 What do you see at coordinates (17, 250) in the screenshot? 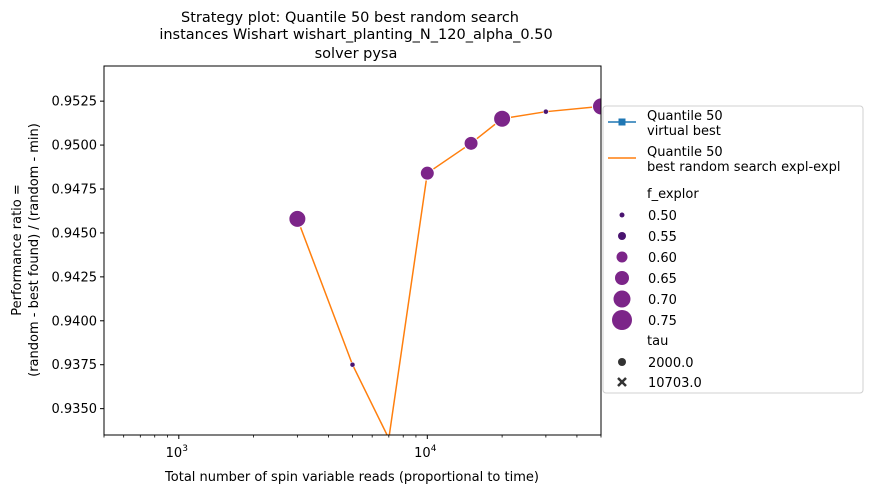
I see `y-axis-label-line-1: Performance ratio =` at bounding box center [17, 250].